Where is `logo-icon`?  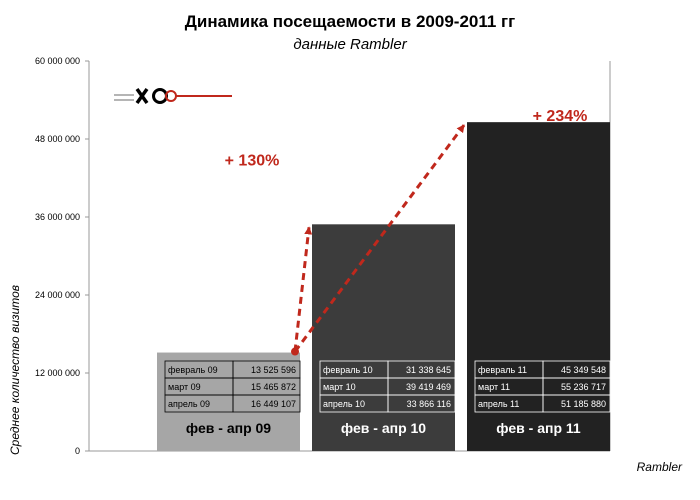
logo-icon is located at coordinates (173, 96).